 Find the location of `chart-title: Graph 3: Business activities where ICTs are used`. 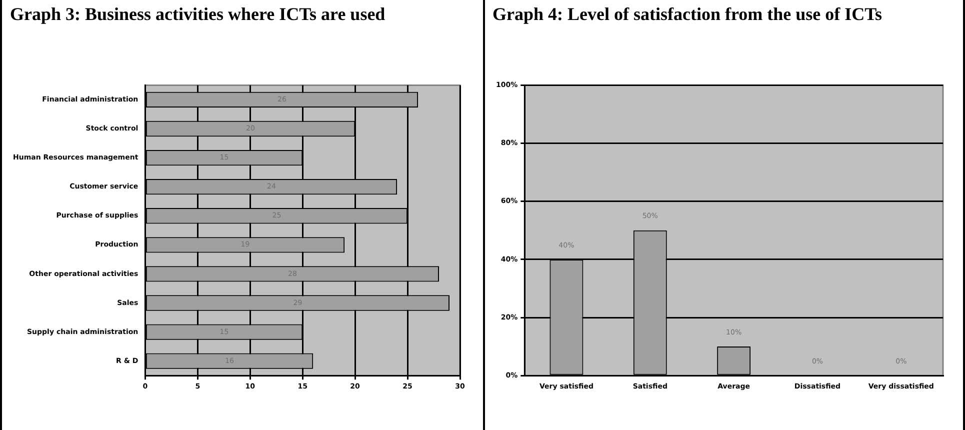

chart-title: Graph 3: Business activities where ICTs are used is located at coordinates (198, 14).